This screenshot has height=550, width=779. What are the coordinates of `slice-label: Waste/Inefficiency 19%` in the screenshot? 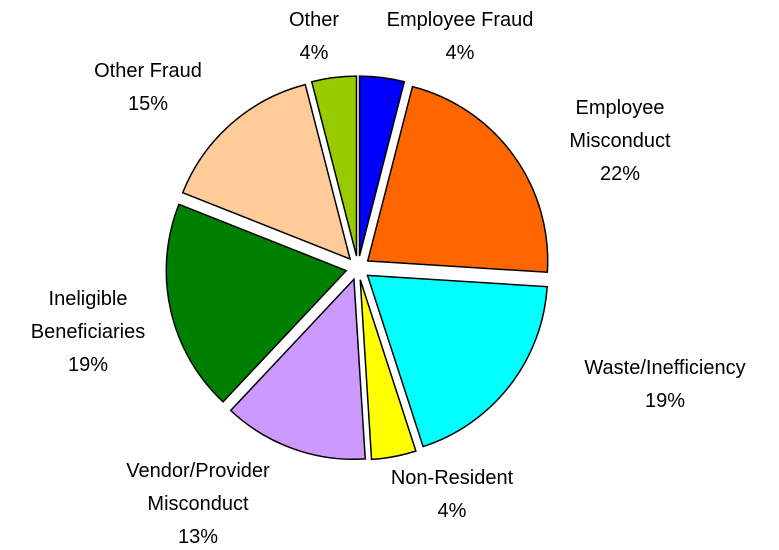 It's located at (662, 385).